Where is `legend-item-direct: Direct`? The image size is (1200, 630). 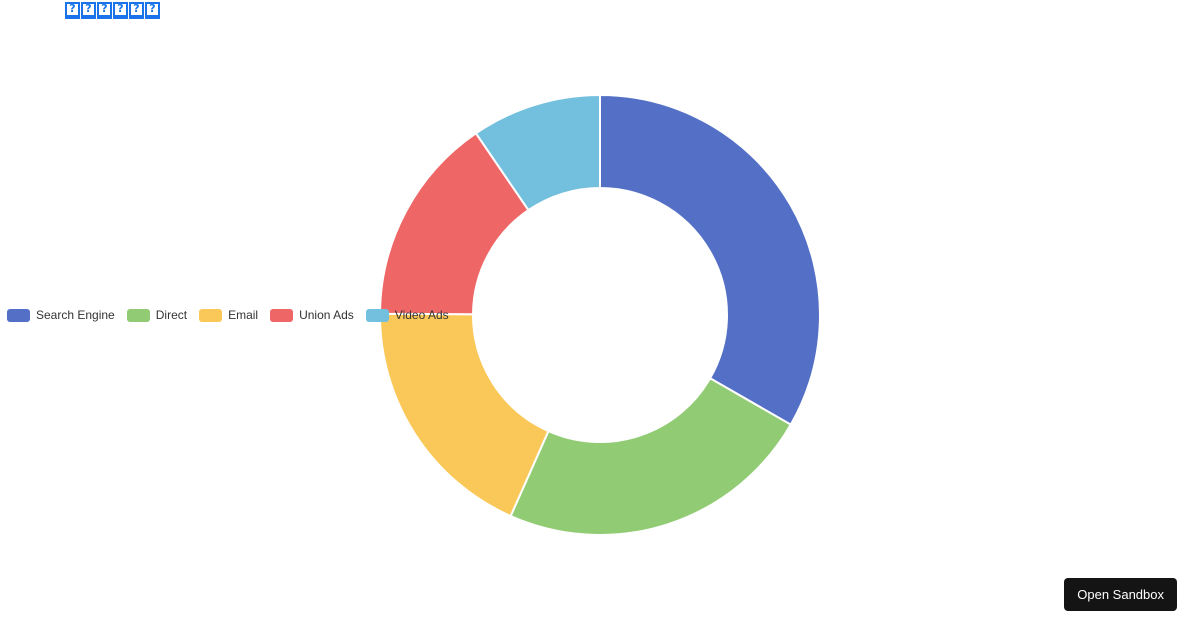
legend-item-direct: Direct is located at coordinates (157, 315).